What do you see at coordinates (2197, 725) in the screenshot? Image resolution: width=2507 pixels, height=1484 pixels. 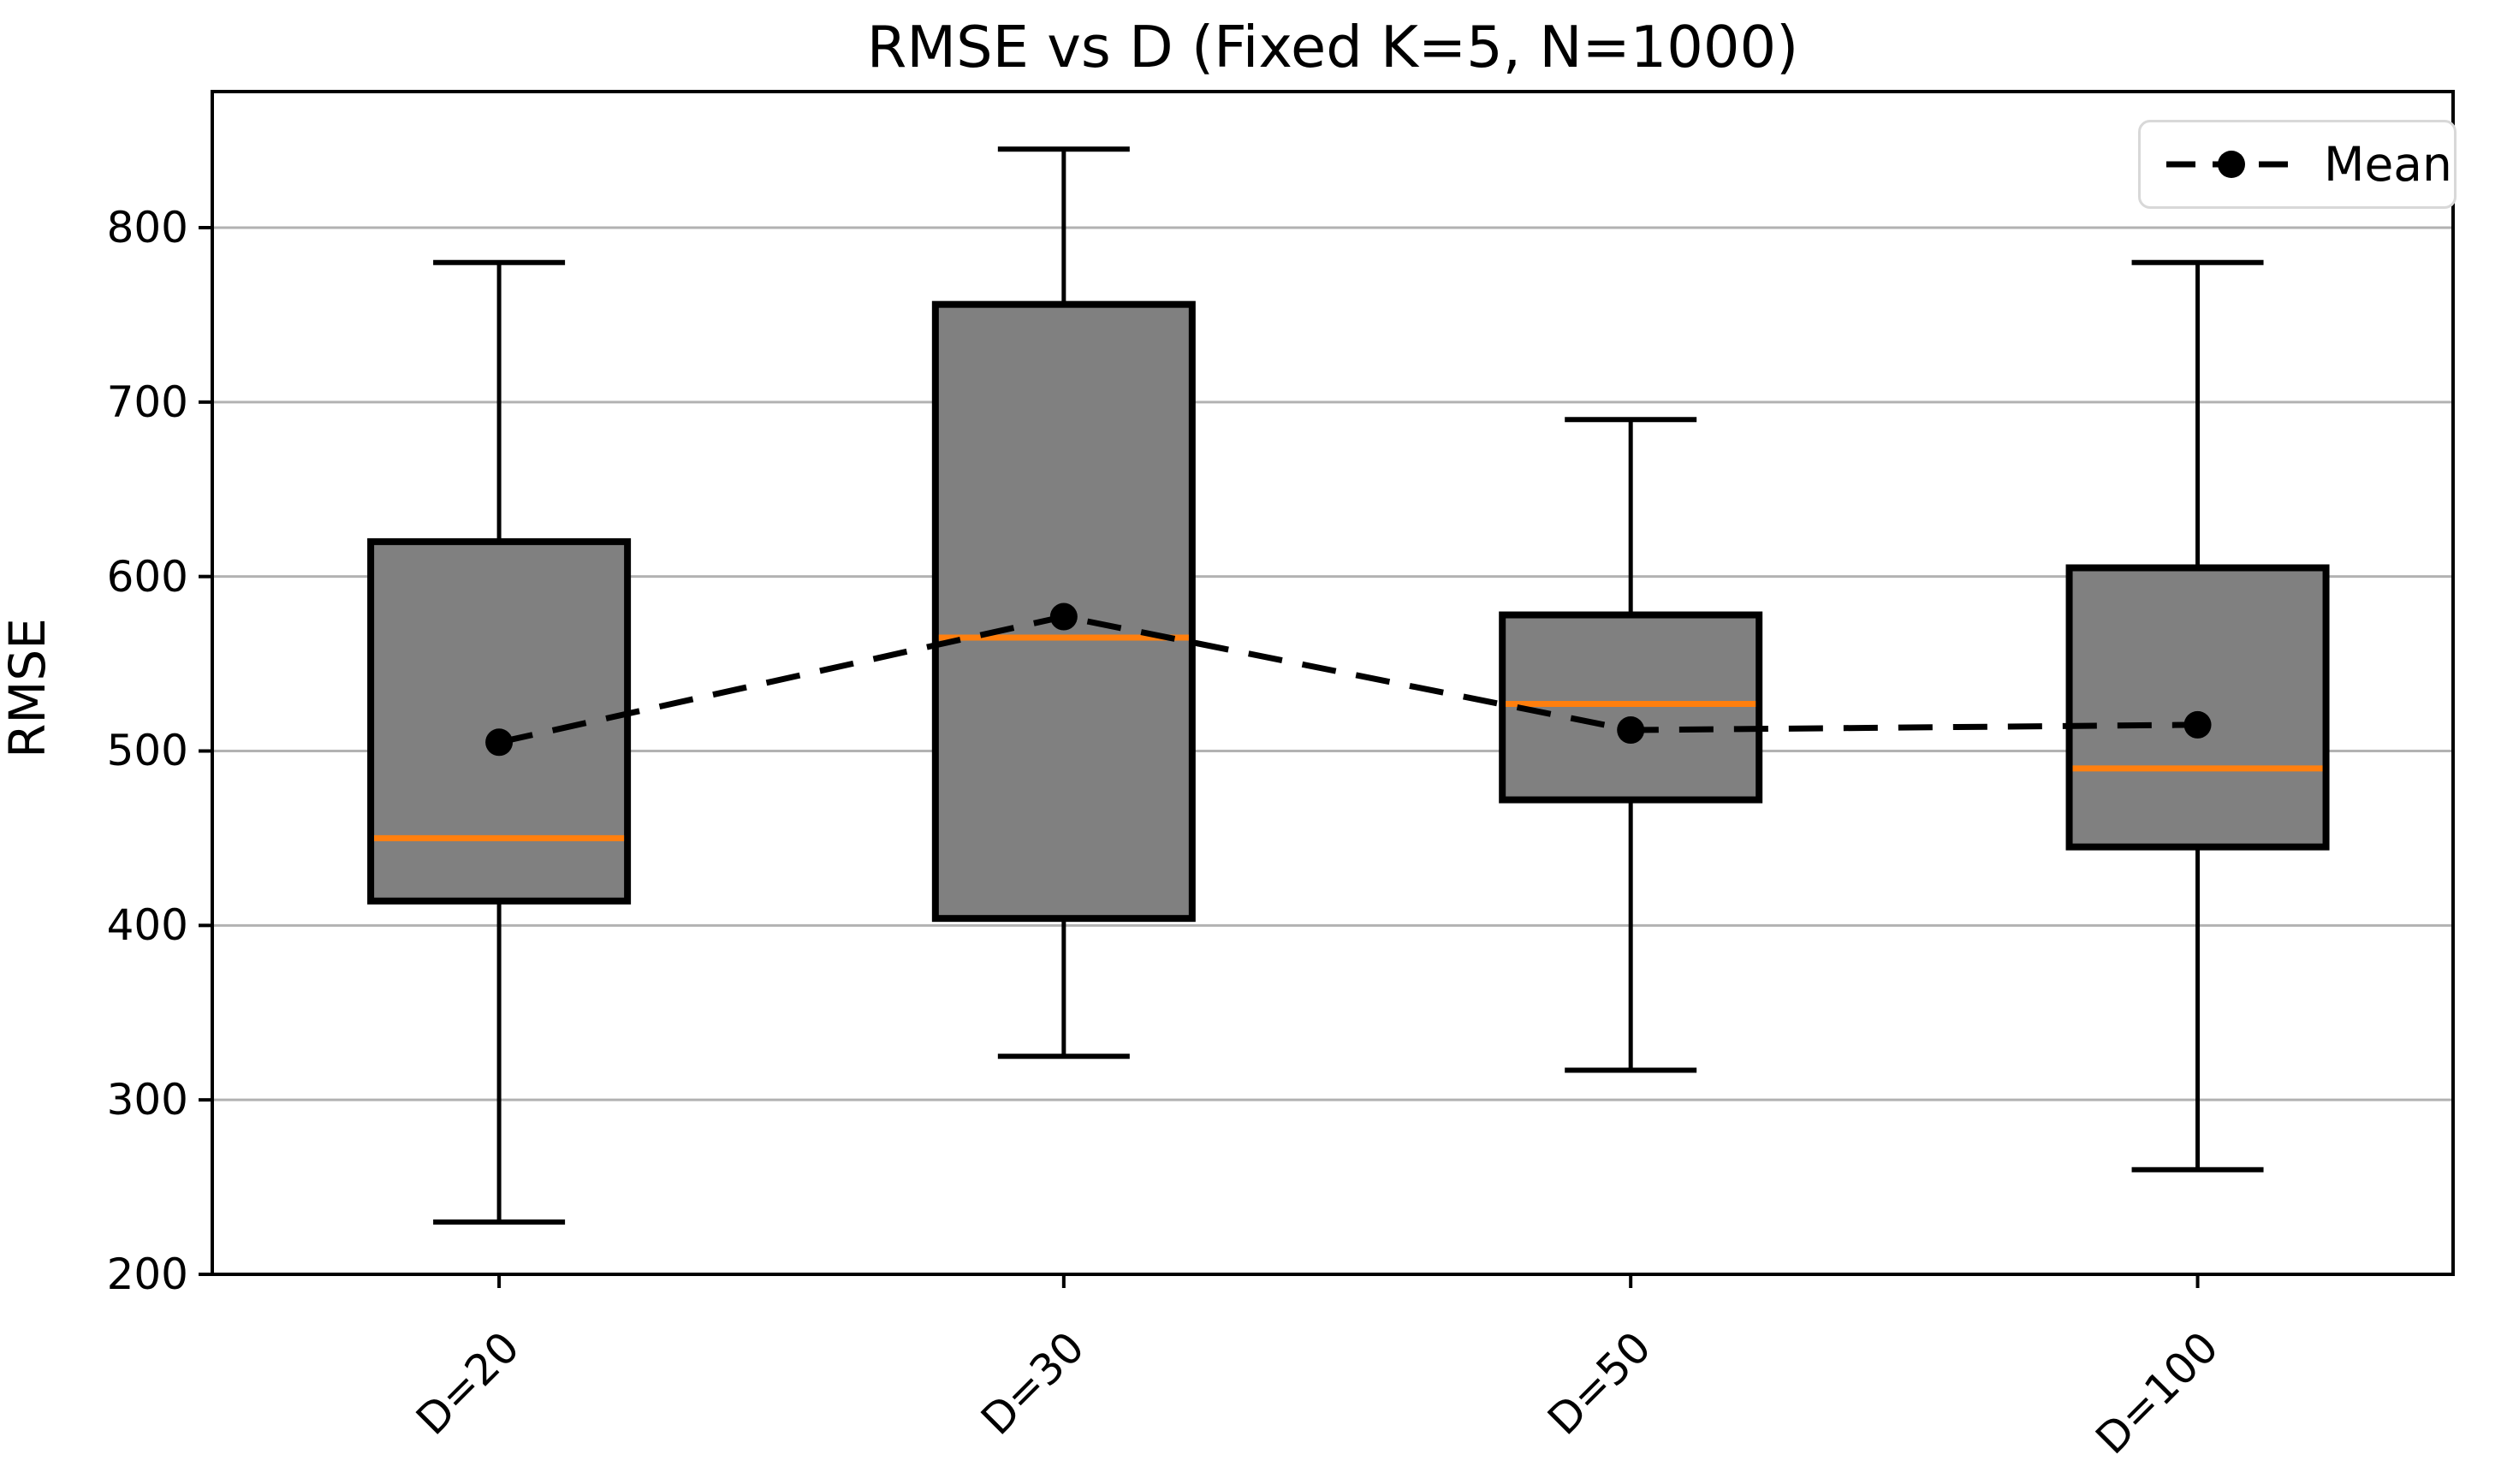 I see `mean-point-D100` at bounding box center [2197, 725].